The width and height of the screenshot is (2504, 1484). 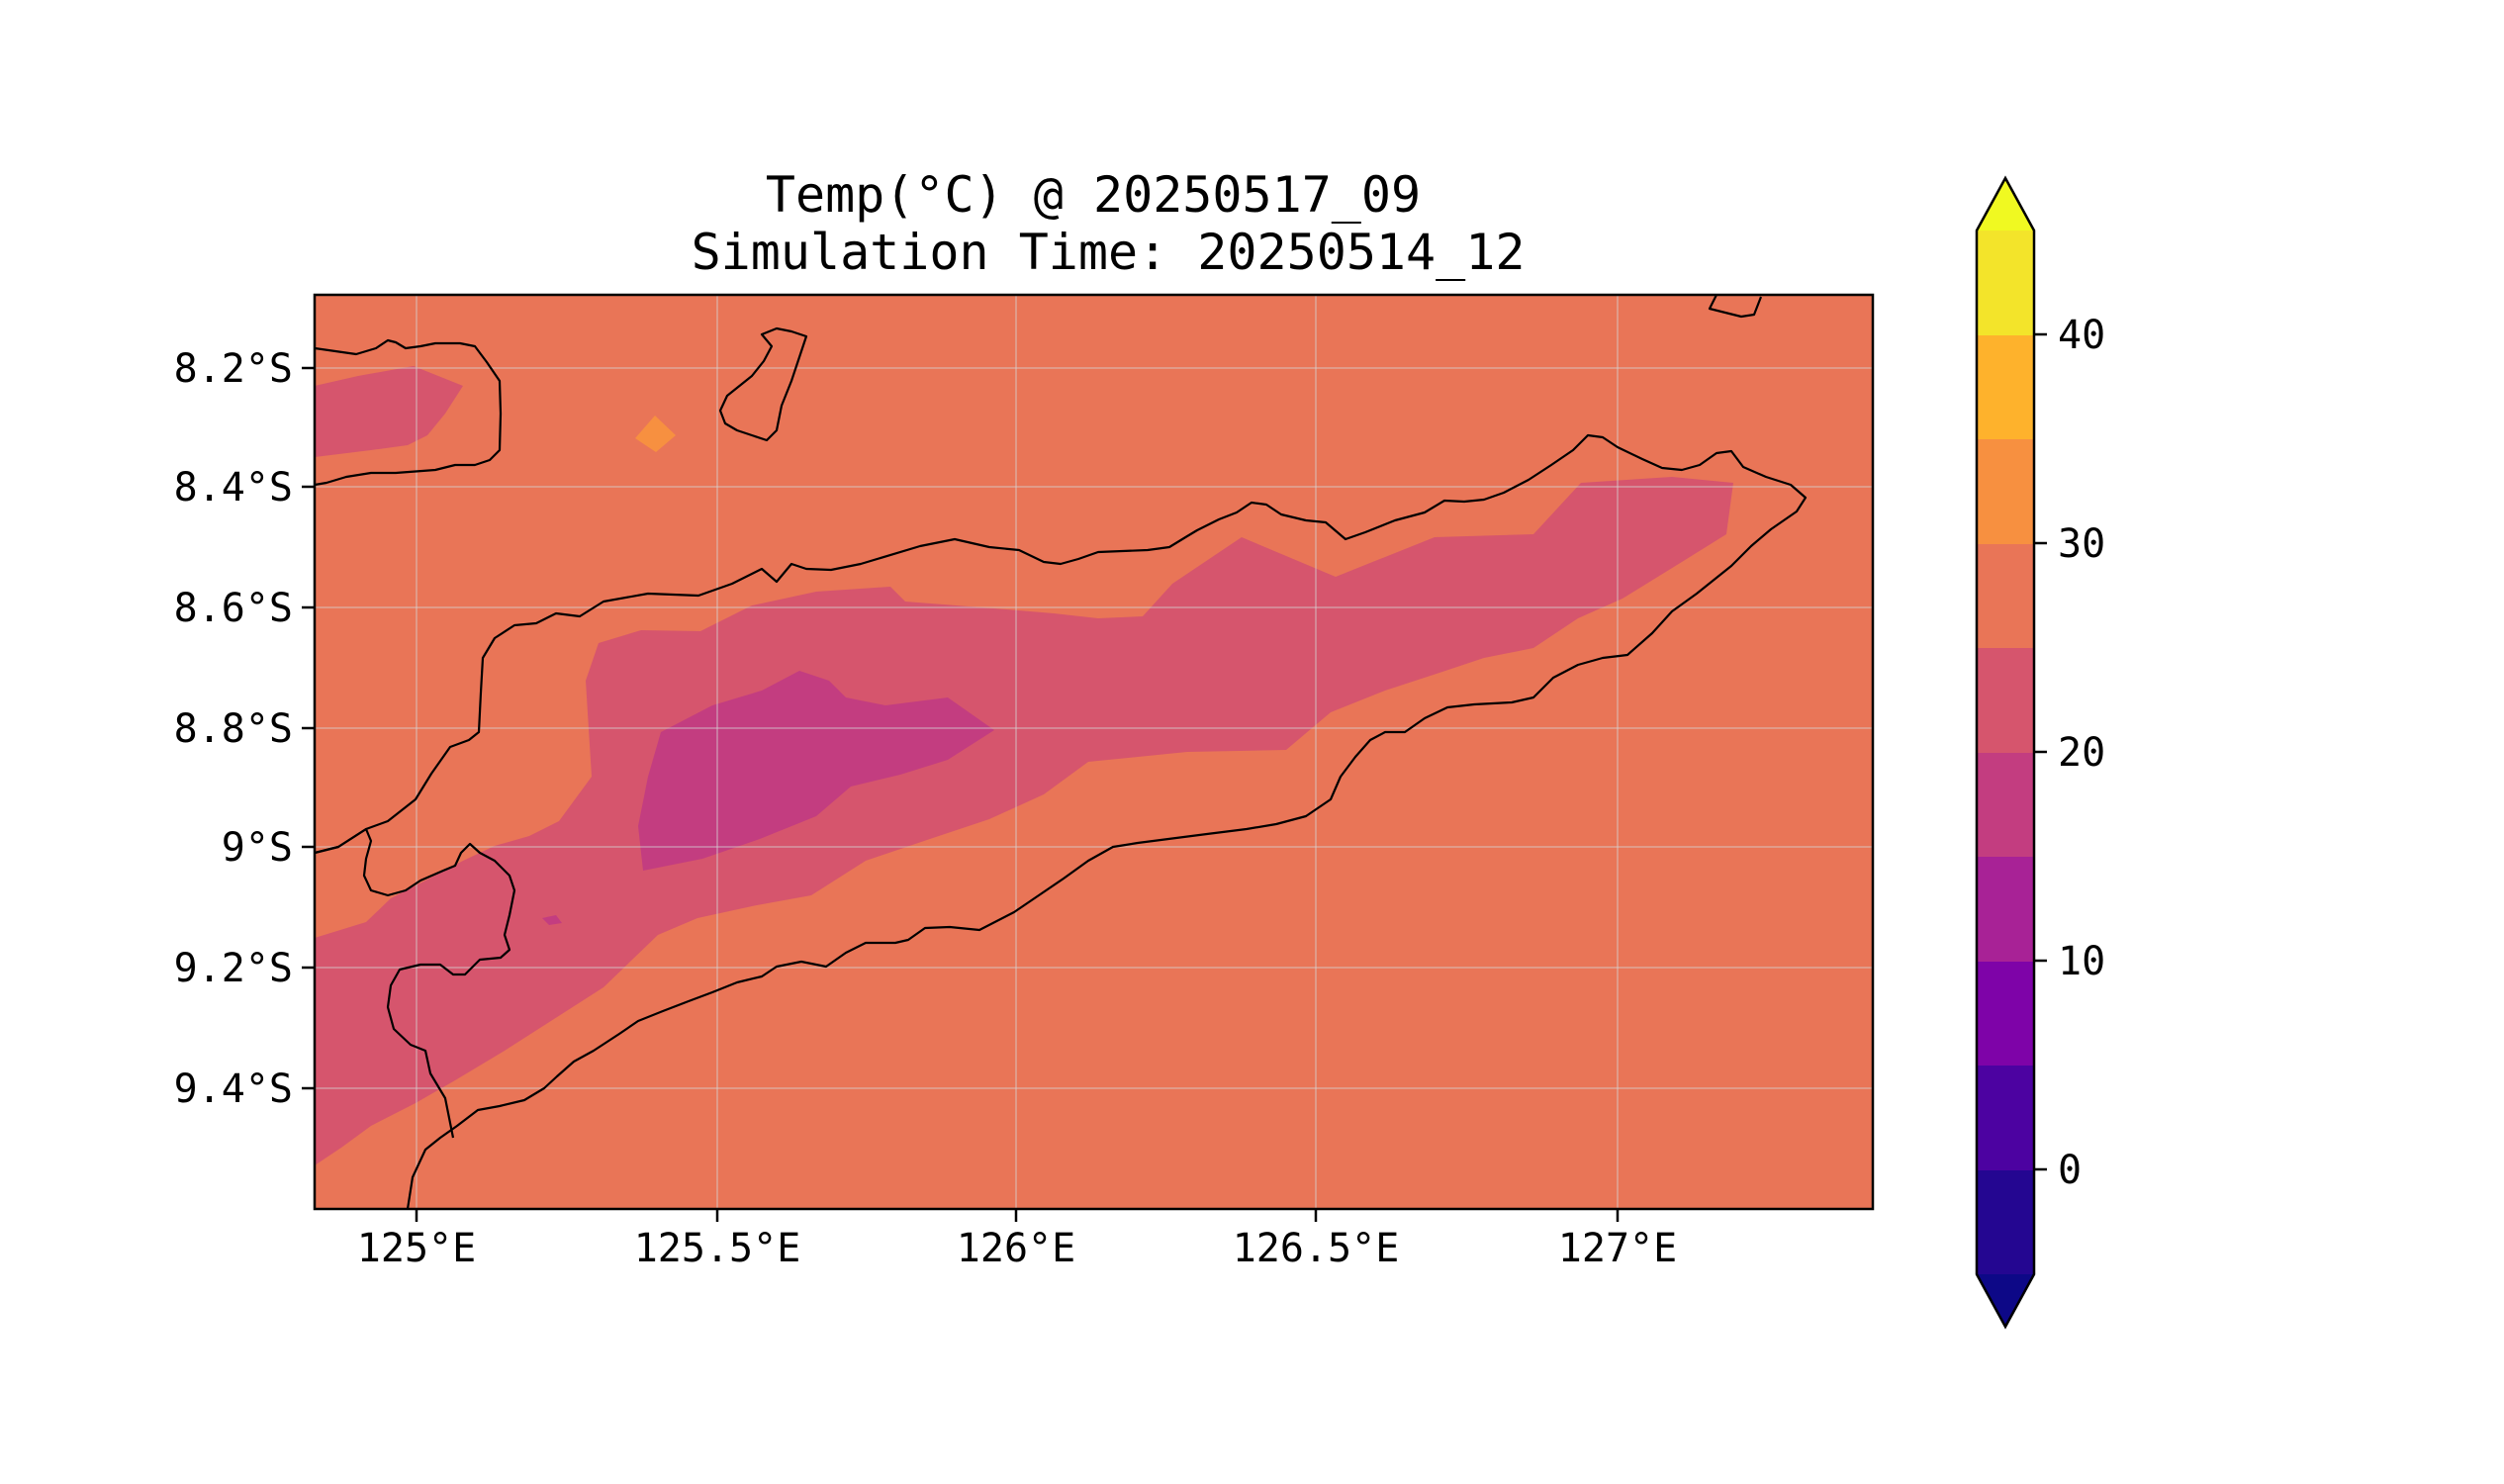 I want to click on y-tick-label: 8.6°S, so click(x=233, y=608).